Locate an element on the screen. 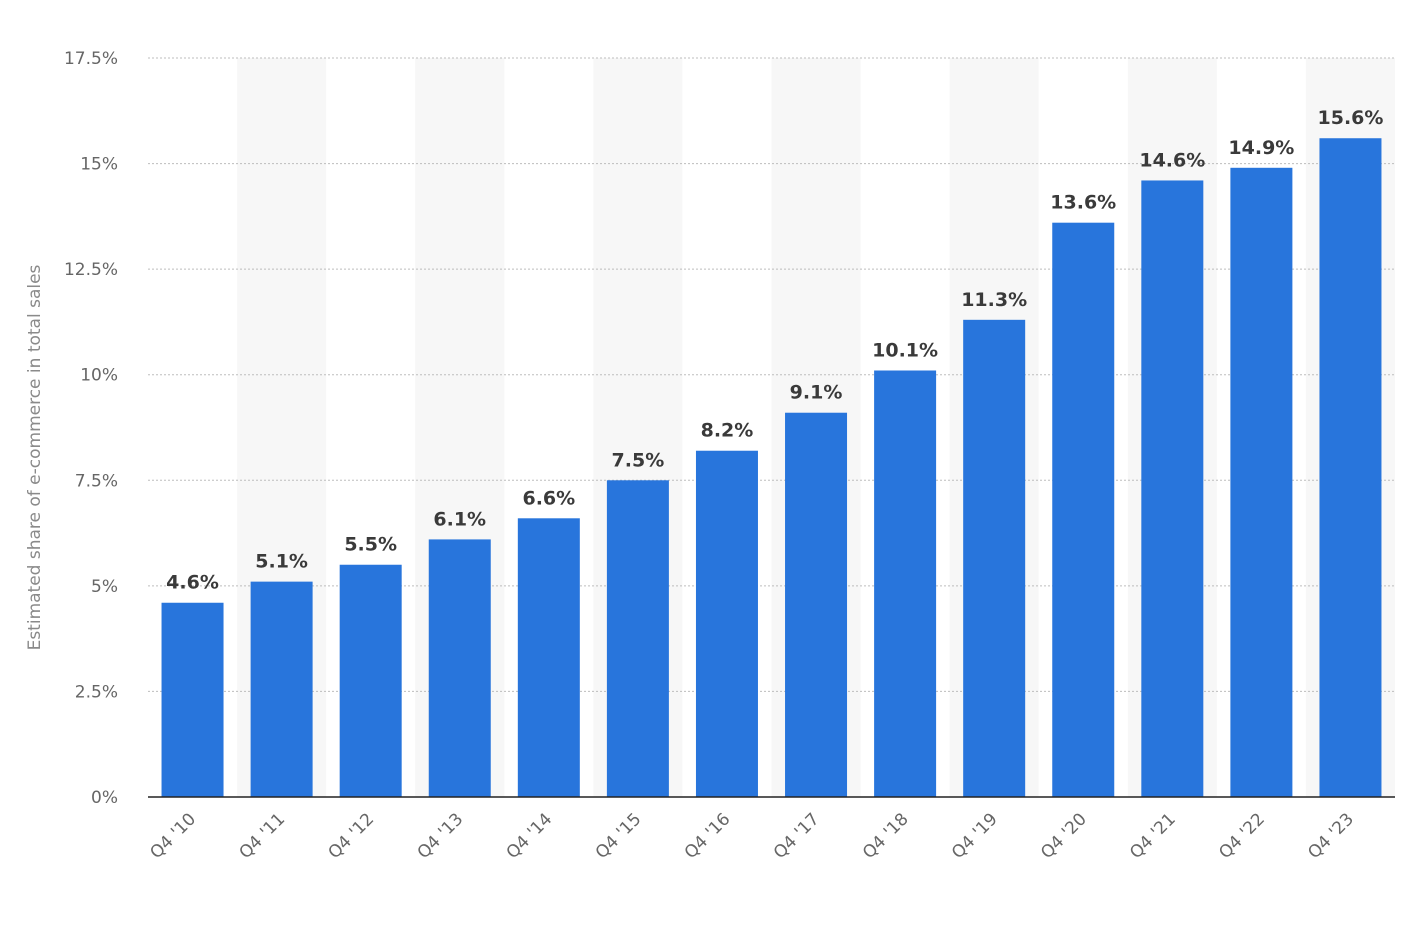 The image size is (1412, 934). data-label: 4.6% is located at coordinates (192, 583).